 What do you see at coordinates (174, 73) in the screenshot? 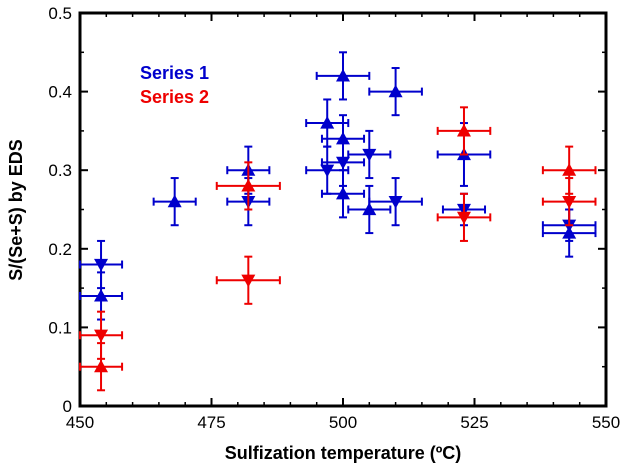
I see `legend-series-1: Series 1` at bounding box center [174, 73].